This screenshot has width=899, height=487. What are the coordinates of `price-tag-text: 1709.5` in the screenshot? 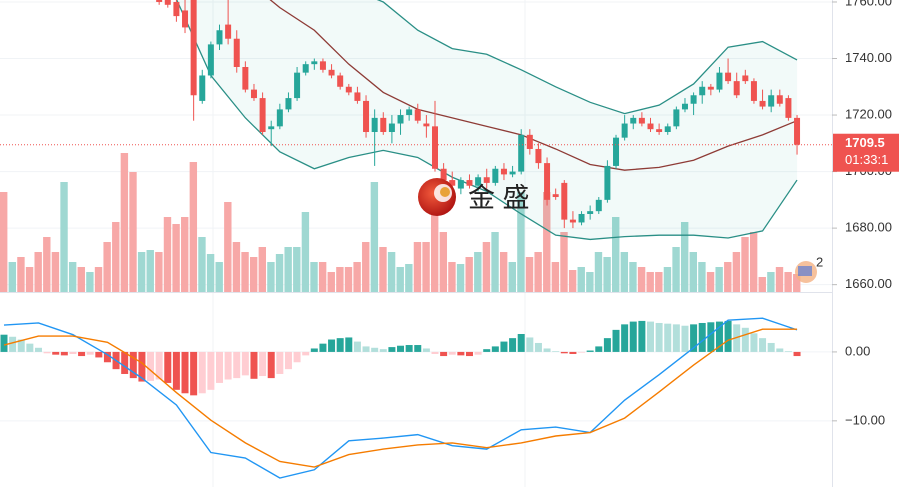 It's located at (865, 142).